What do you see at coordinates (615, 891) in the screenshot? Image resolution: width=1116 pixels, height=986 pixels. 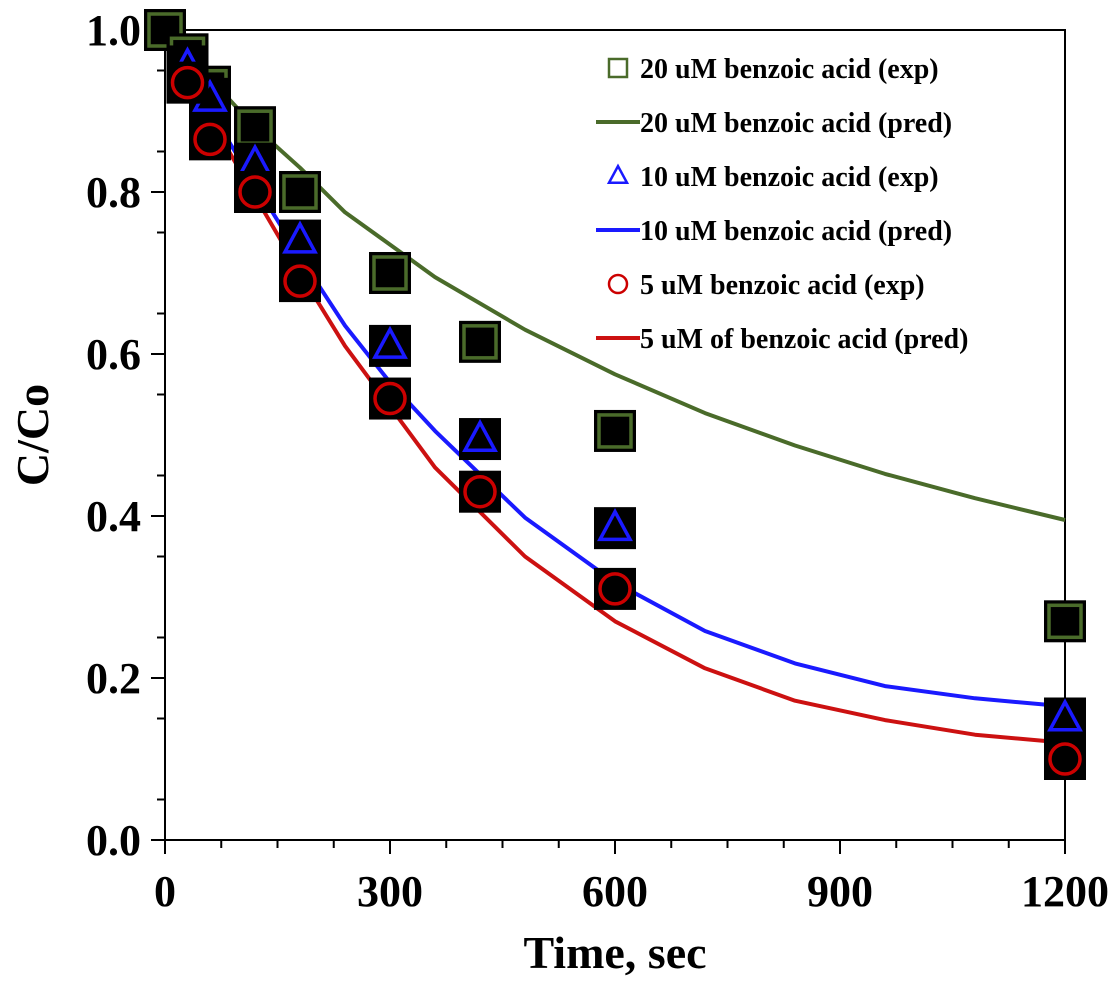 I see `x-tick-label: 600` at bounding box center [615, 891].